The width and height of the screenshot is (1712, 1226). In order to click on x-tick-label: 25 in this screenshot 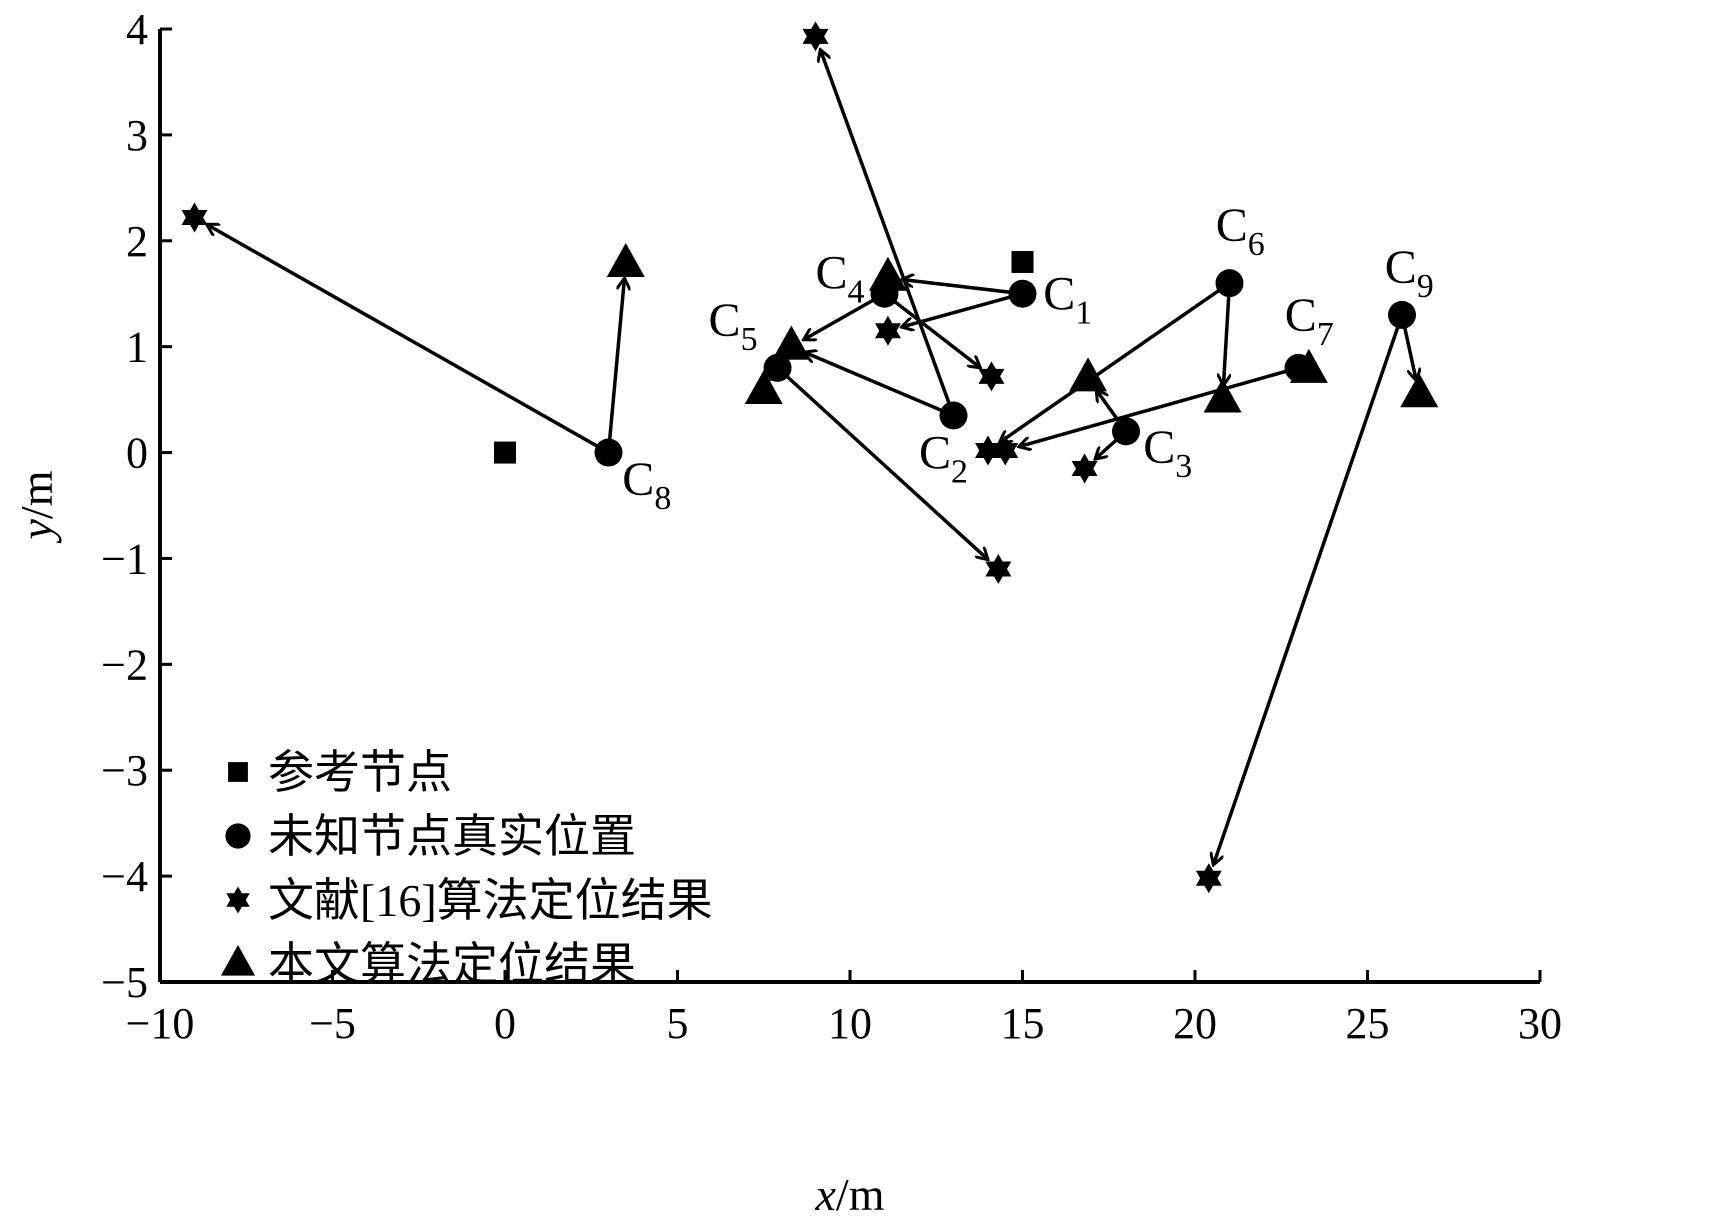, I will do `click(1368, 1023)`.